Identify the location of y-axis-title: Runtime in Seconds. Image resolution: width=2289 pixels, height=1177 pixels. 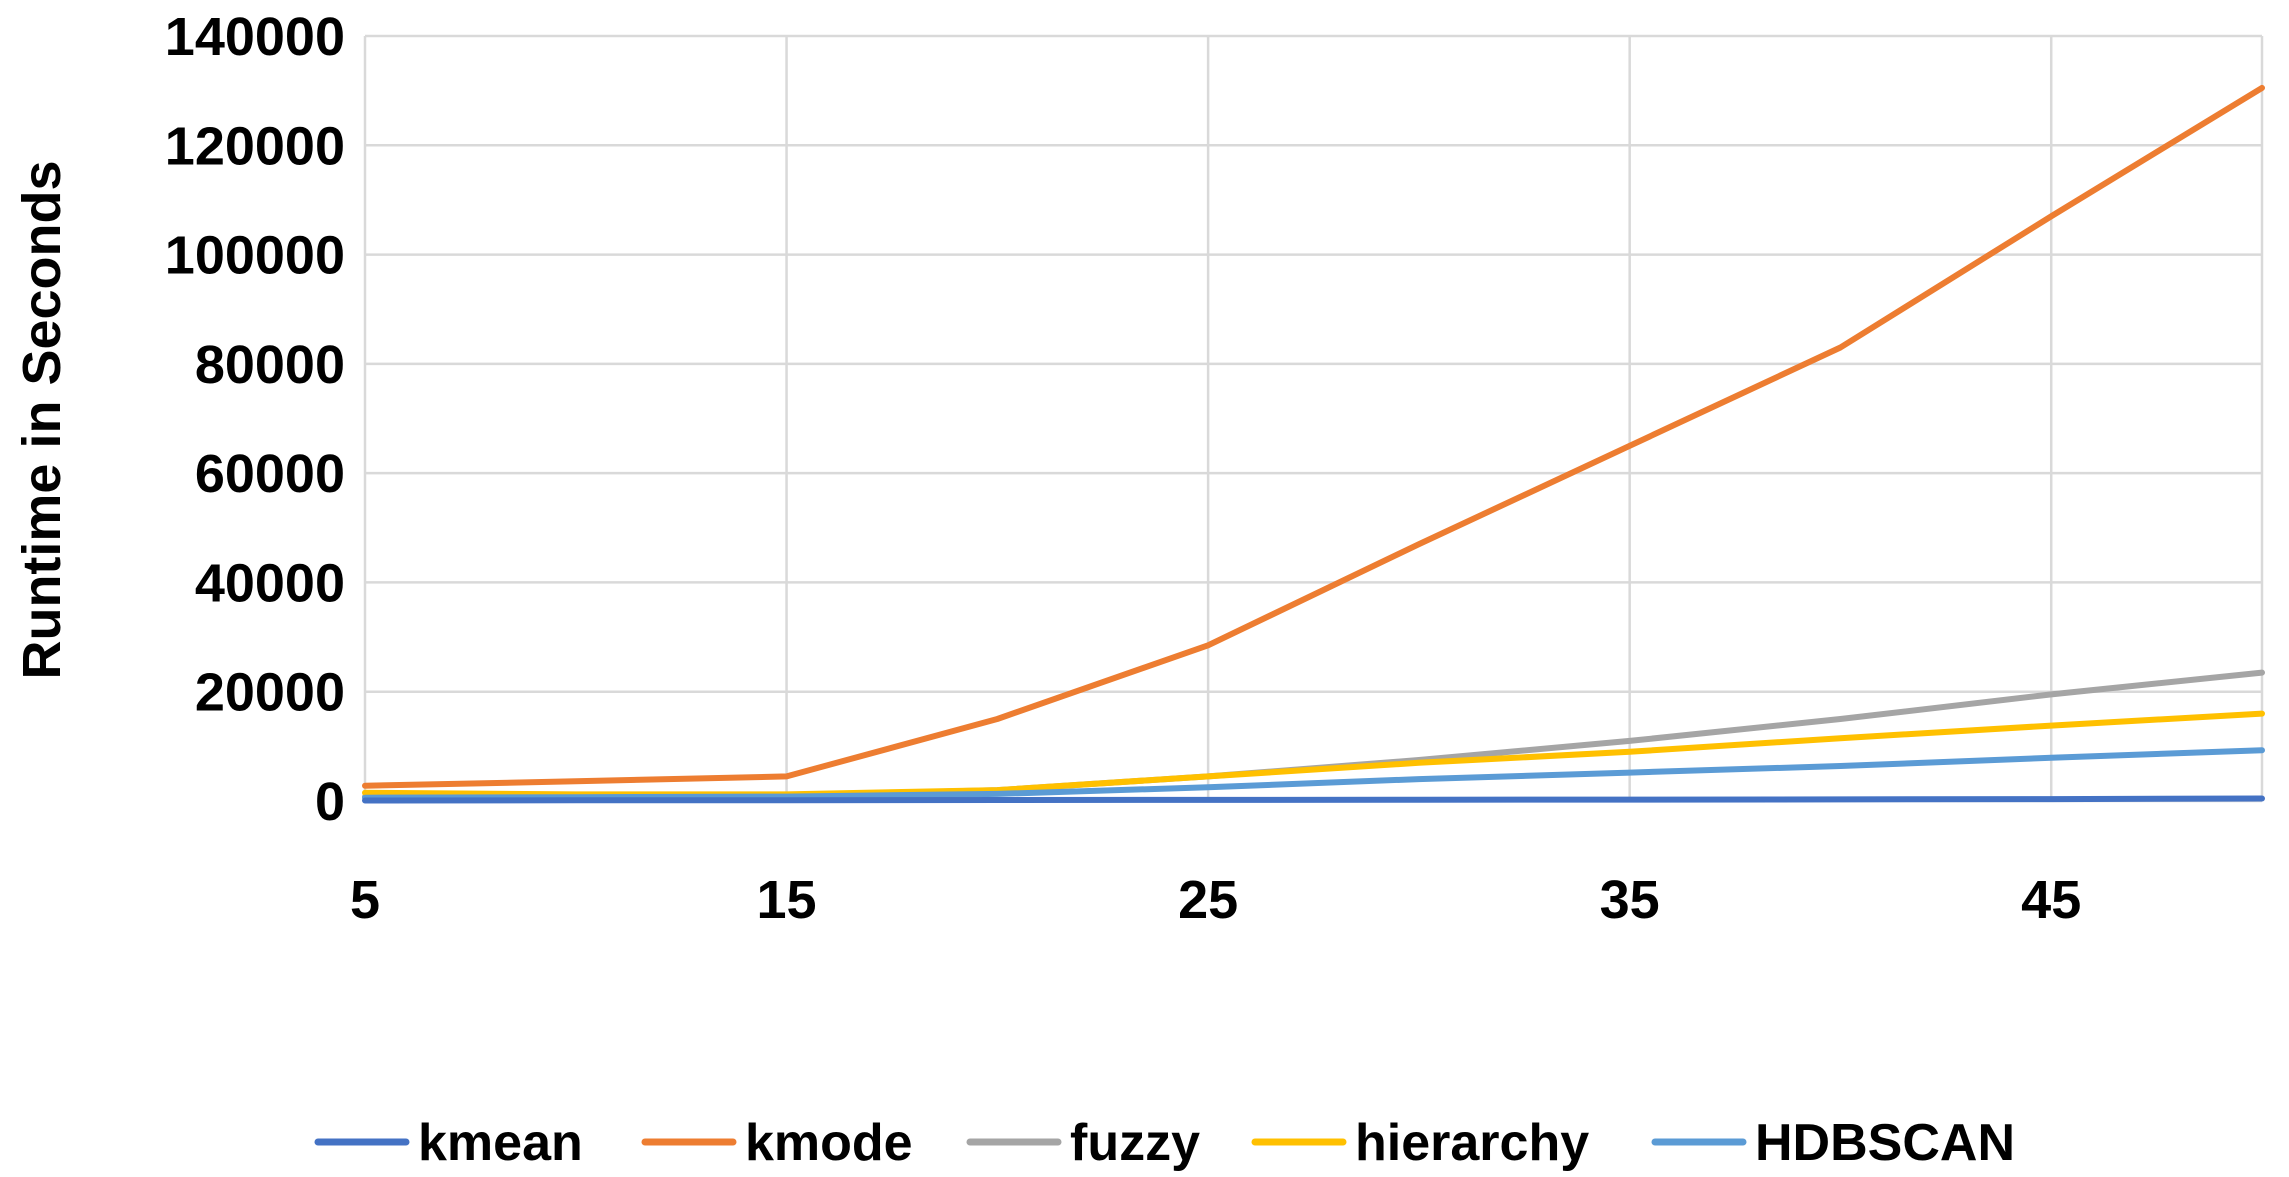
(42, 419).